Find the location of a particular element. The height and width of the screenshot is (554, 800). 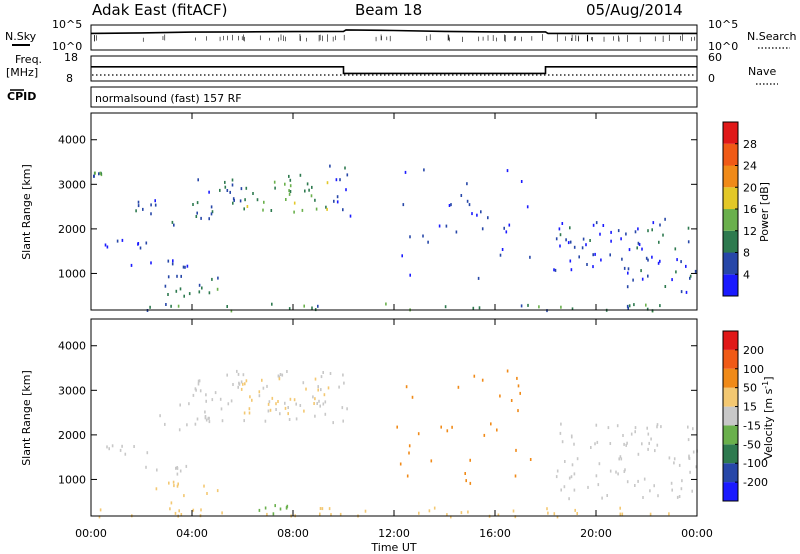

power-colorbar-label: Power [dB] is located at coordinates (764, 212).